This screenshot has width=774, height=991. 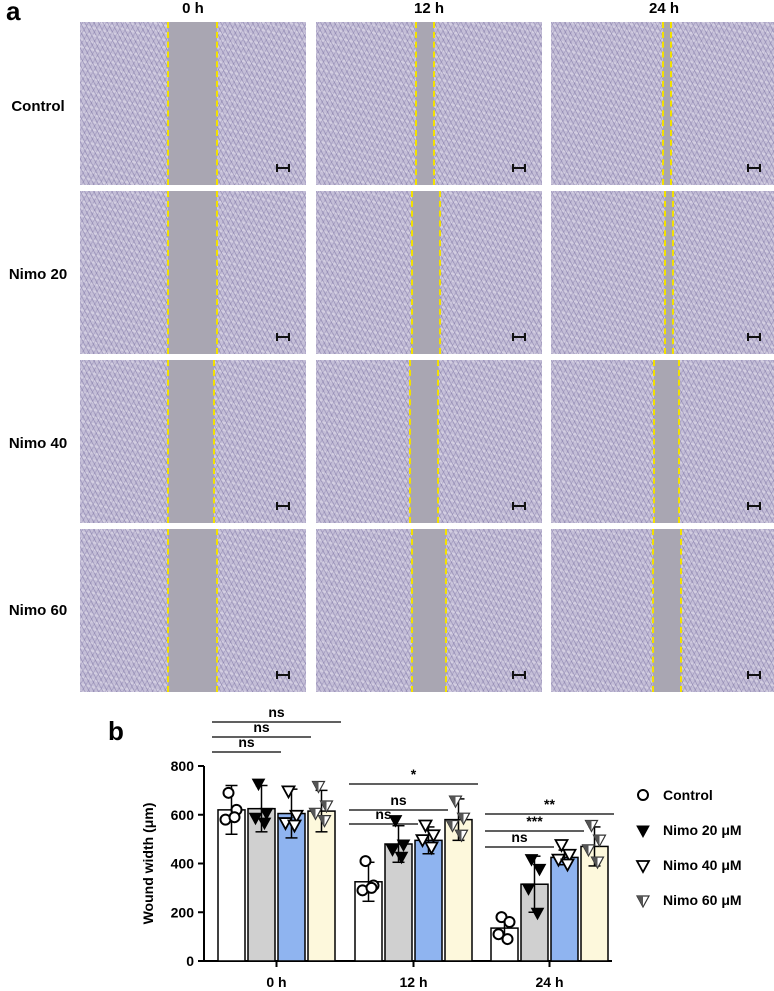 What do you see at coordinates (663, 8) in the screenshot?
I see `column-label-24h: 24 h` at bounding box center [663, 8].